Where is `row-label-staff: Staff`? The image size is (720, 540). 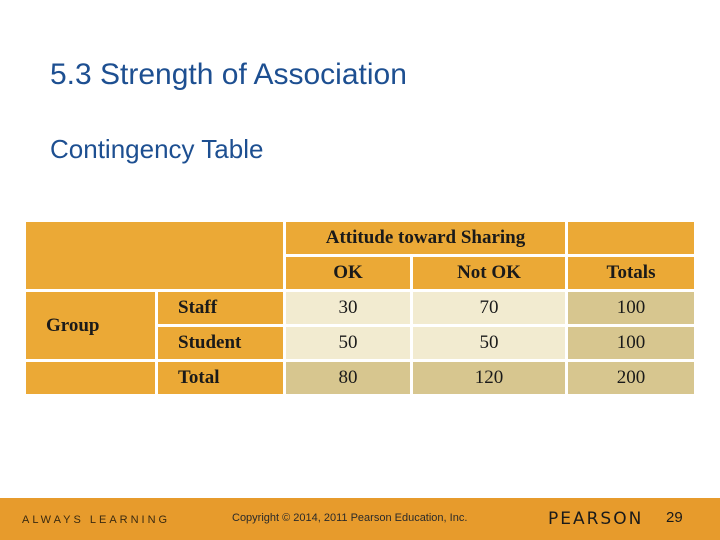
row-label-staff: Staff is located at coordinates (220, 308).